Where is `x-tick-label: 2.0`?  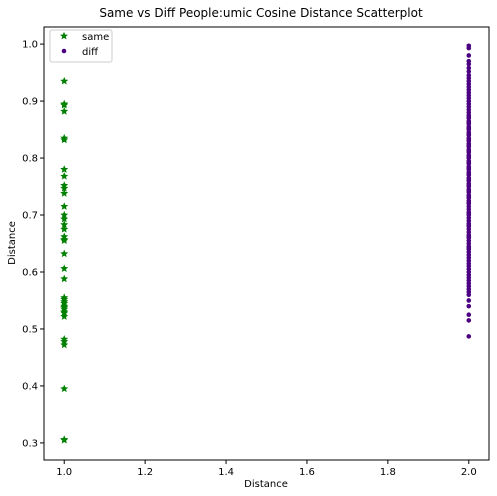
x-tick-label: 2.0 is located at coordinates (469, 472).